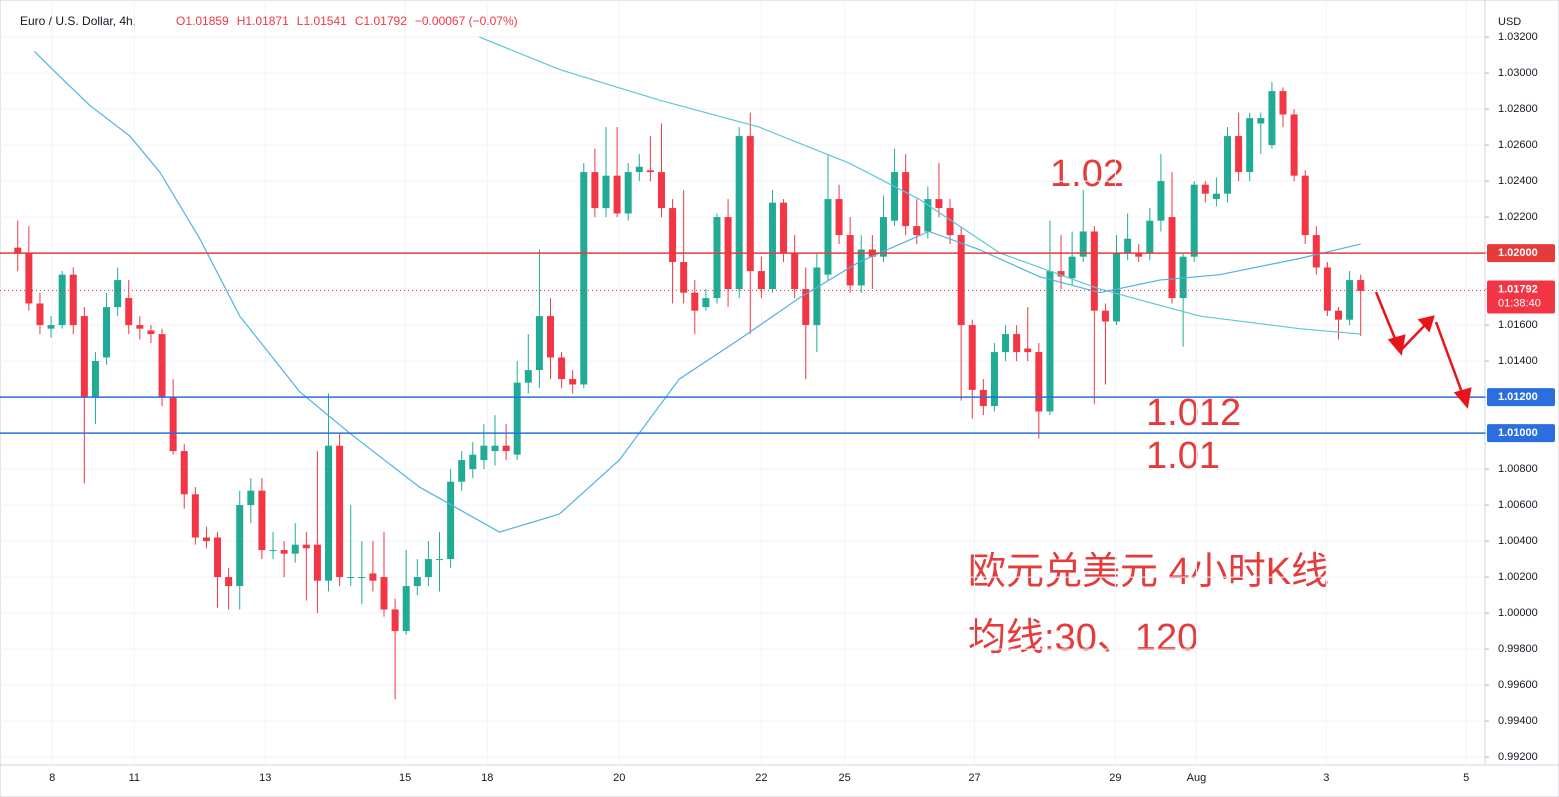 Image resolution: width=1559 pixels, height=797 pixels. I want to click on y-tick-label: 1.01400, so click(1518, 361).